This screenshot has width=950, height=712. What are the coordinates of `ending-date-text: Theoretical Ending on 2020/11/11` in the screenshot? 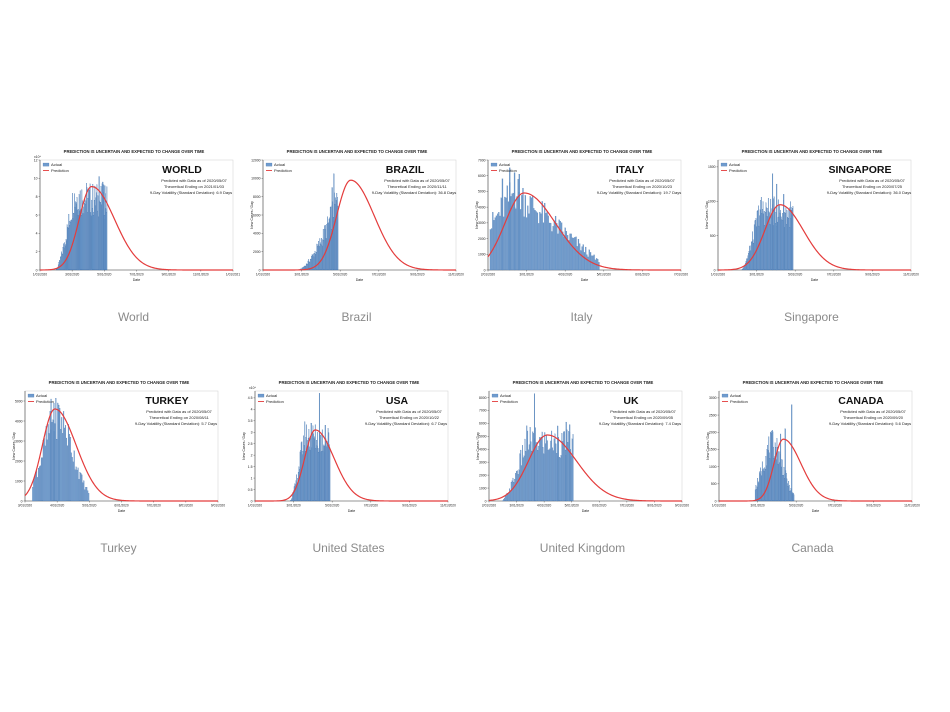 It's located at (417, 186).